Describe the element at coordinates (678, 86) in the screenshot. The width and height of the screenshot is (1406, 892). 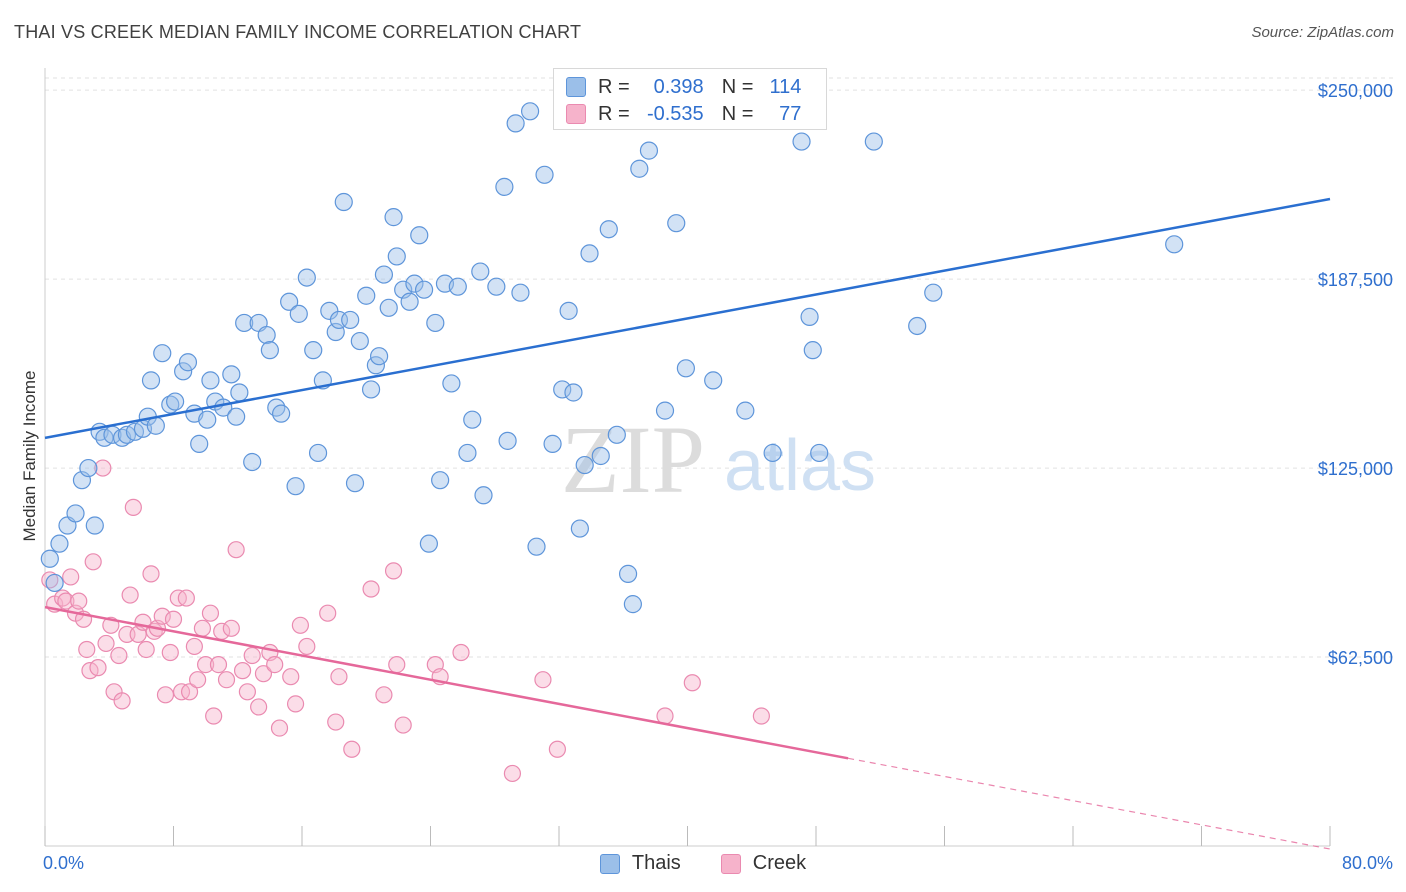
I see `r-value: 0.398` at that location.